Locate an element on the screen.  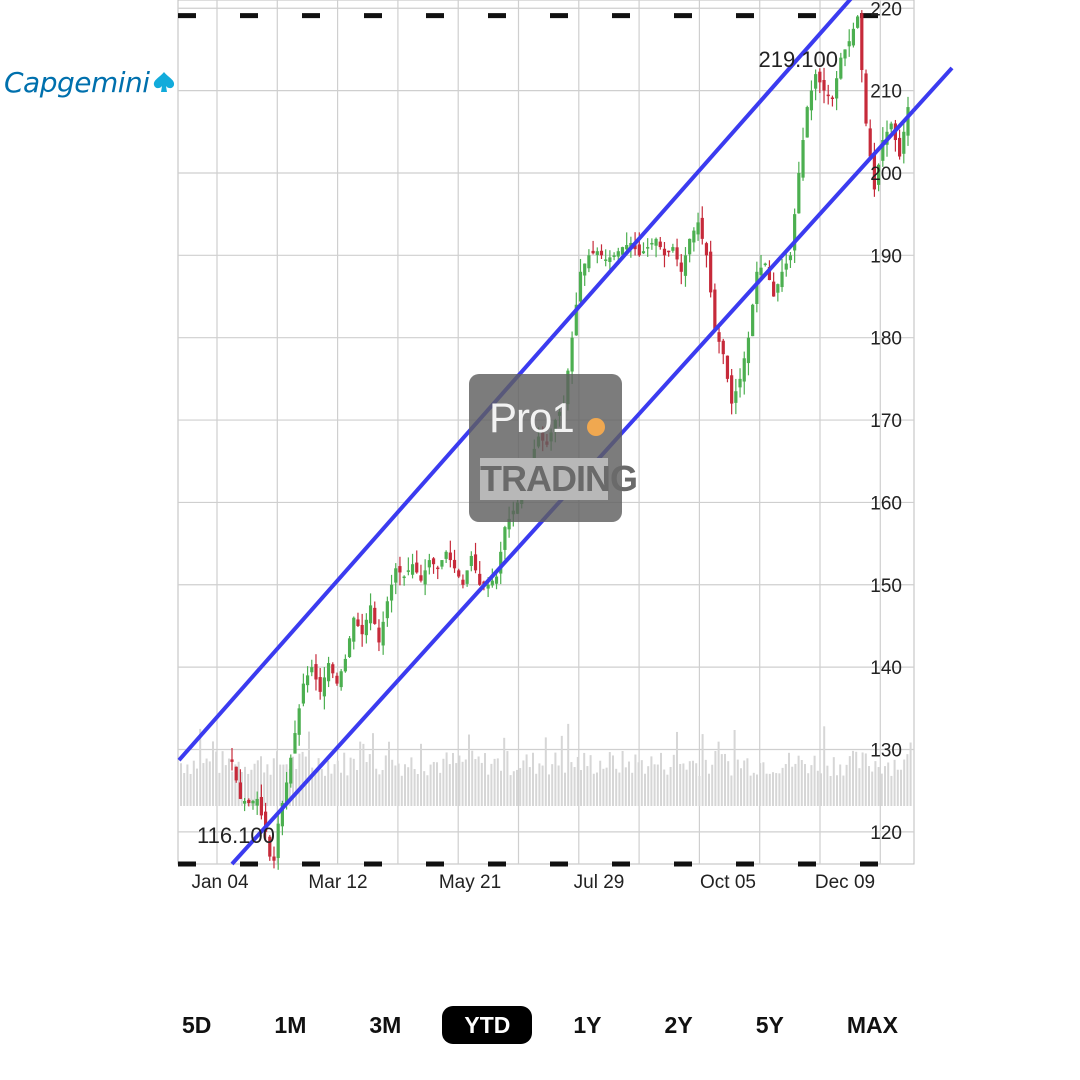
range-button-1m: 1M is located at coordinates (290, 1025).